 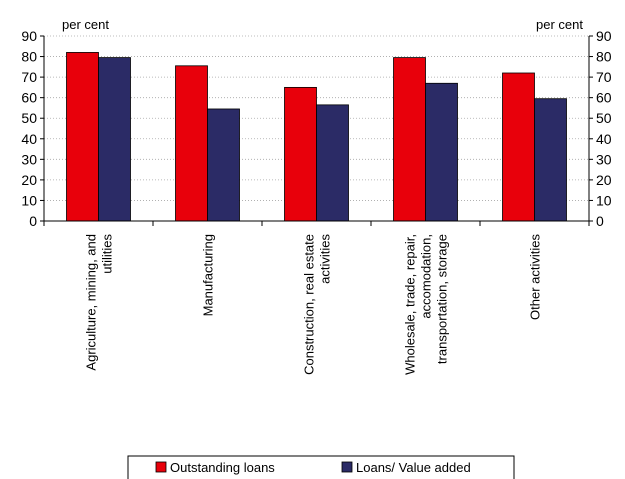 I want to click on legend-label-loans-value-added: Loans/ Value added, so click(x=413, y=467).